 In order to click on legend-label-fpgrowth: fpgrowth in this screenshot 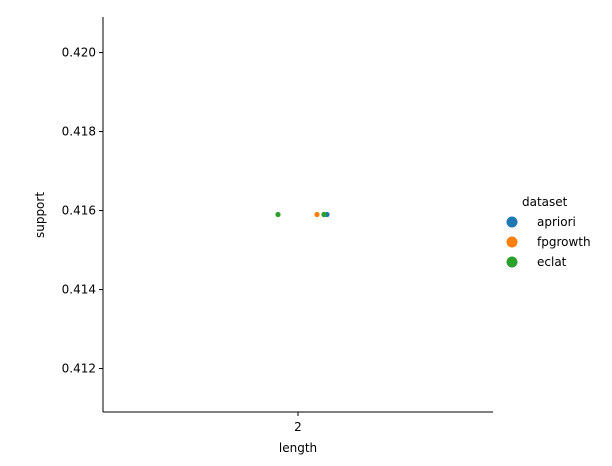, I will do `click(564, 242)`.